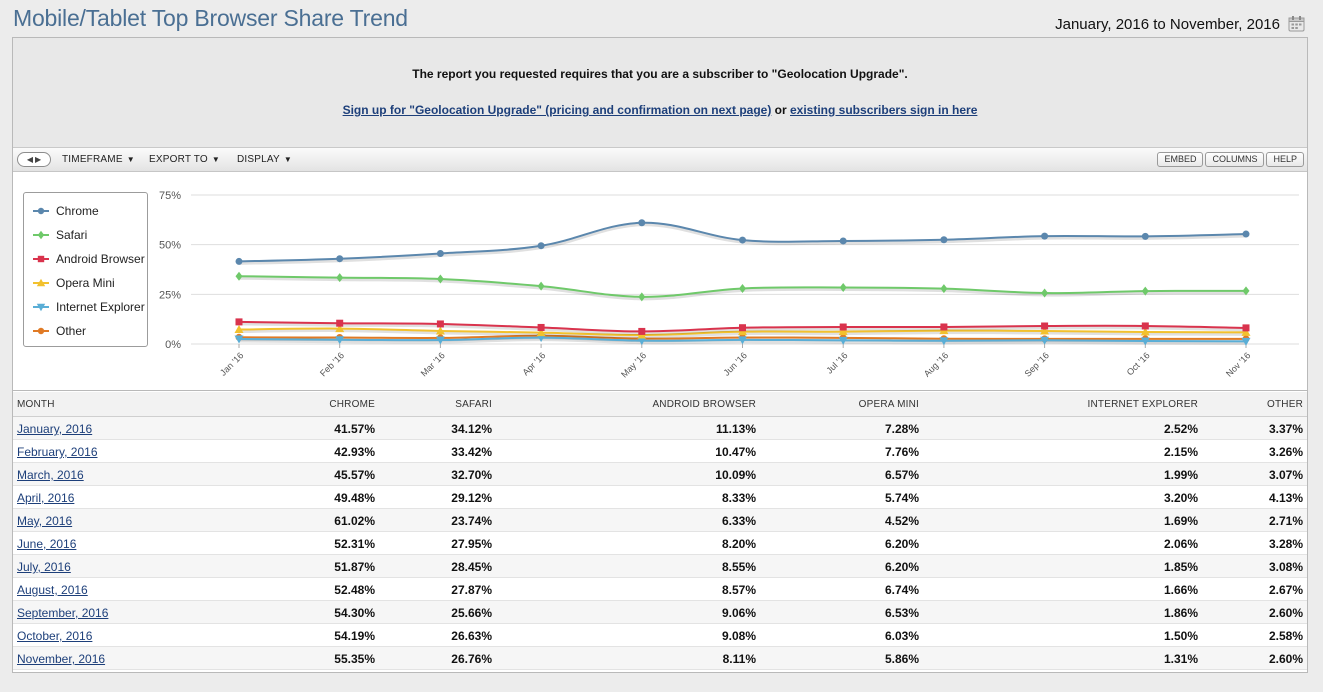 Image resolution: width=1323 pixels, height=692 pixels. What do you see at coordinates (184, 159) in the screenshot?
I see `export-menu: EXPORT TO ▼` at bounding box center [184, 159].